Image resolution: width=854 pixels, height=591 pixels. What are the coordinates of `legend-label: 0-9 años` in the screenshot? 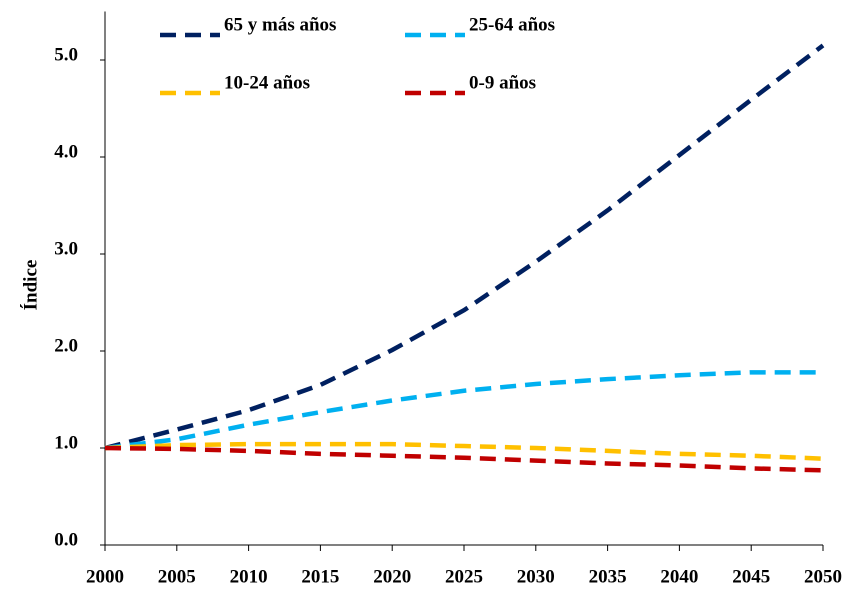 It's located at (502, 82).